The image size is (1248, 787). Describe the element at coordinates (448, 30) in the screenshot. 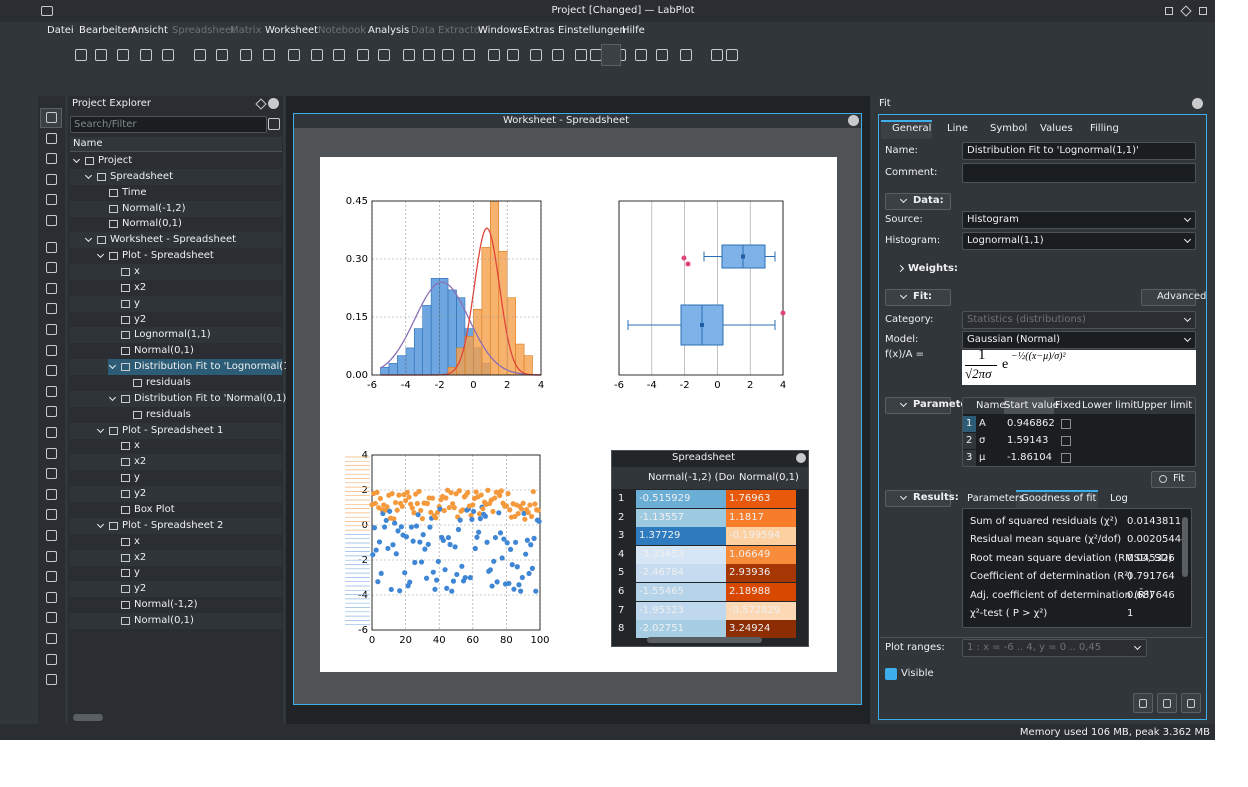

I see `menu-item: Data Extractor` at that location.